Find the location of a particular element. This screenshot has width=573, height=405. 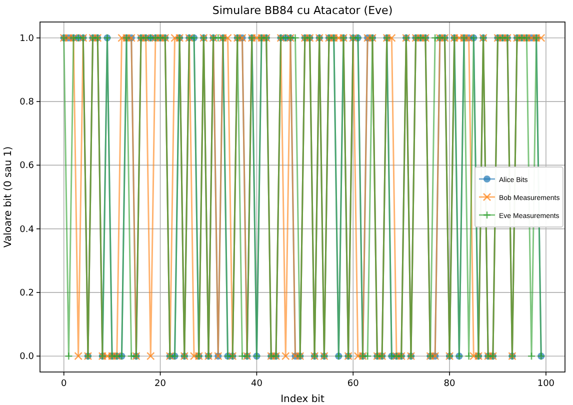

x-tick-label: 80 is located at coordinates (450, 384).